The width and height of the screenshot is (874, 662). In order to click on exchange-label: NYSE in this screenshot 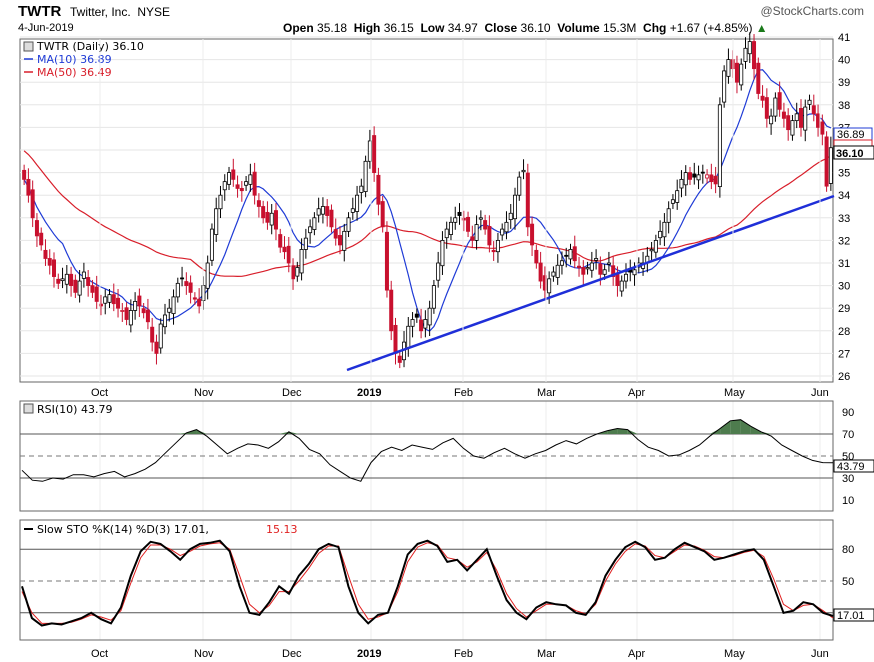, I will do `click(154, 12)`.